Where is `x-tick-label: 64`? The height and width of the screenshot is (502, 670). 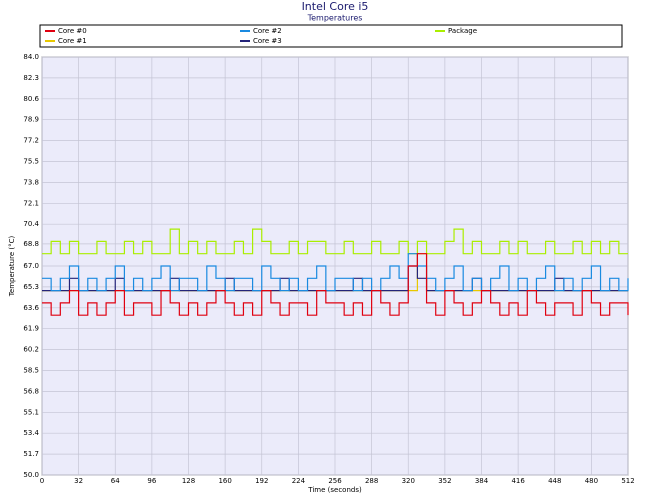
x-tick-label: 64 is located at coordinates (115, 481).